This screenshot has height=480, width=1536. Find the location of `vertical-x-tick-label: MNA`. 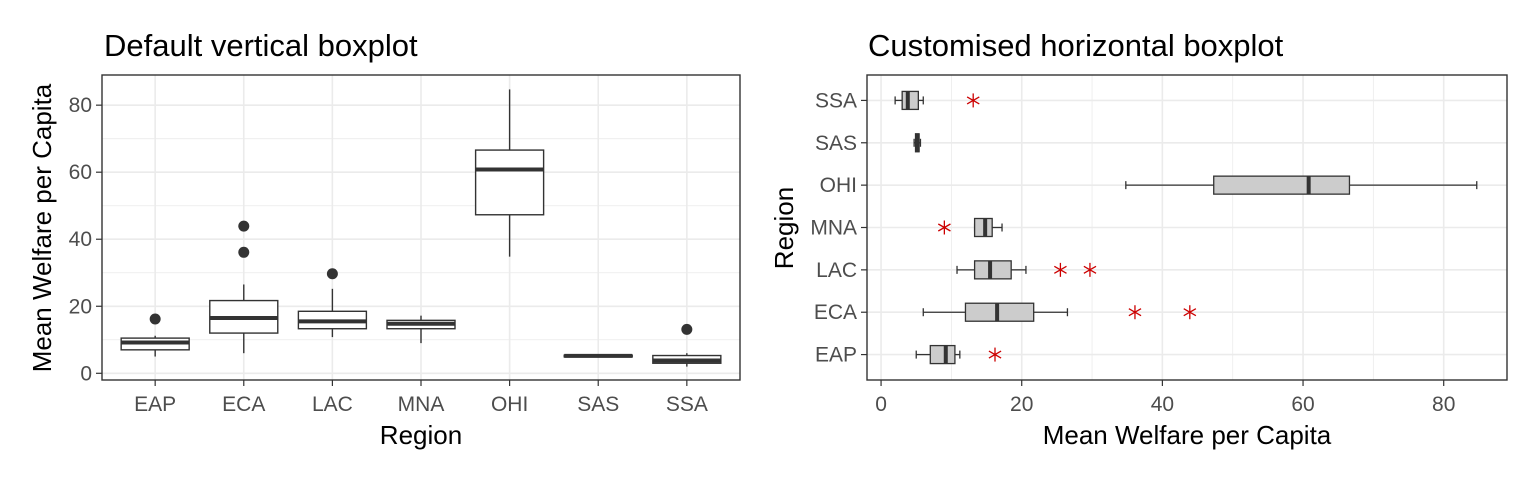

vertical-x-tick-label: MNA is located at coordinates (421, 404).